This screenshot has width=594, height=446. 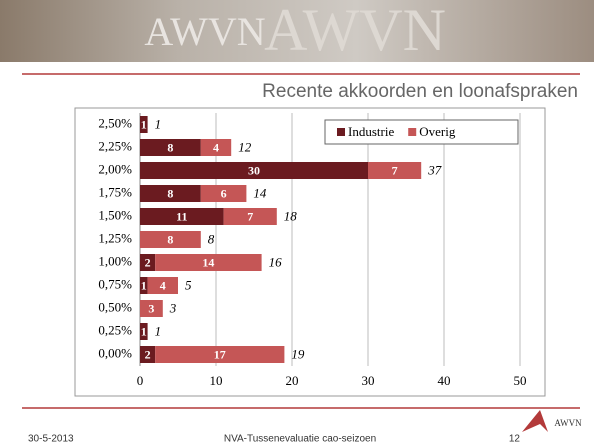 What do you see at coordinates (292, 380) in the screenshot?
I see `x-tick-label: 20` at bounding box center [292, 380].